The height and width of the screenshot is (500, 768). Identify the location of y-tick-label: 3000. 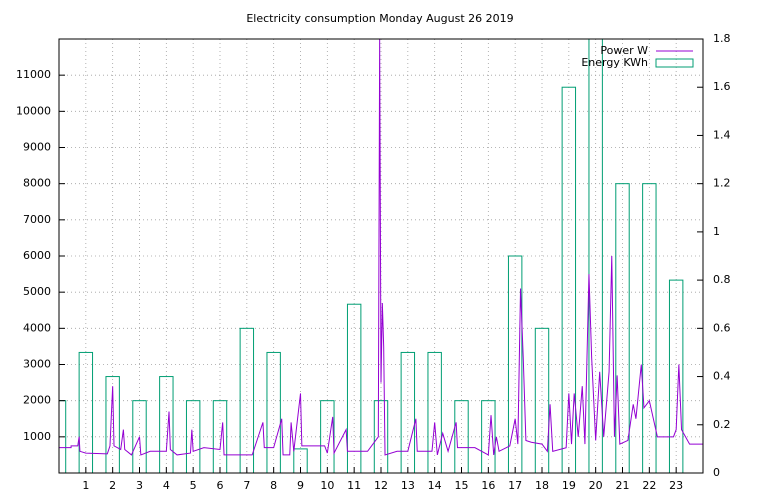
(37, 364).